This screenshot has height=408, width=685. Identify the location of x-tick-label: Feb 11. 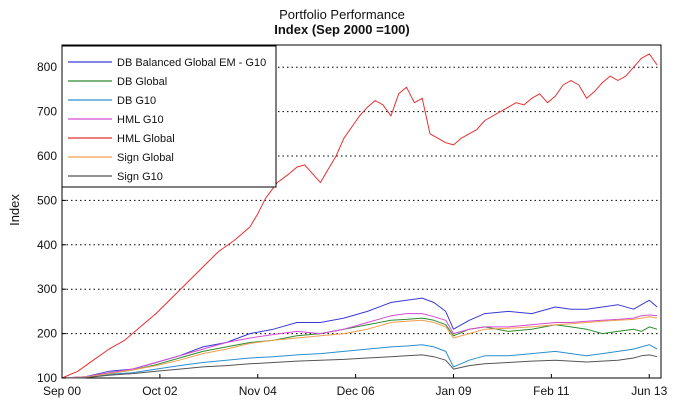
(551, 391).